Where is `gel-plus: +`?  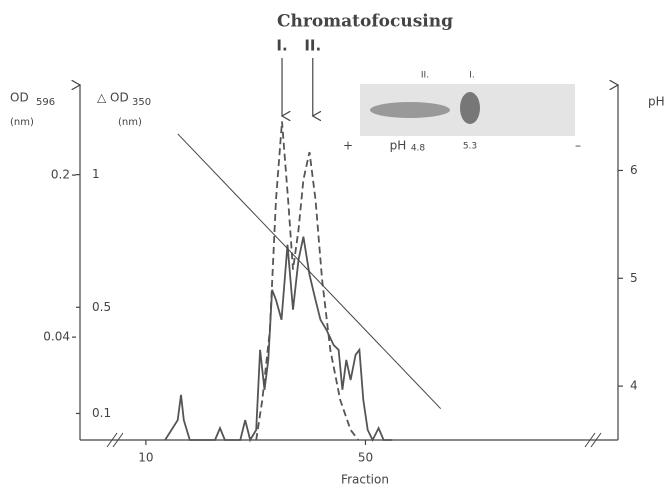
gel-plus: + is located at coordinates (348, 146).